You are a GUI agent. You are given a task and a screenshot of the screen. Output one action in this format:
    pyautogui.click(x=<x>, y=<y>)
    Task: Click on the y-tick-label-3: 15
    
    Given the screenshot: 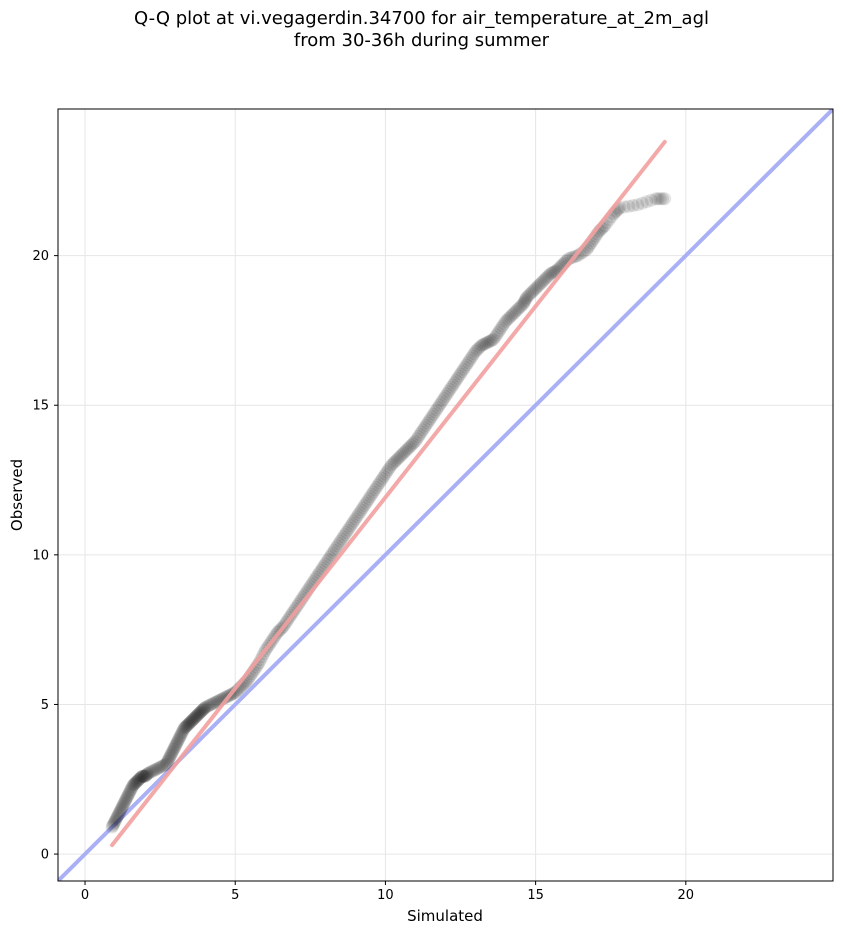 What is the action you would take?
    pyautogui.click(x=40, y=406)
    